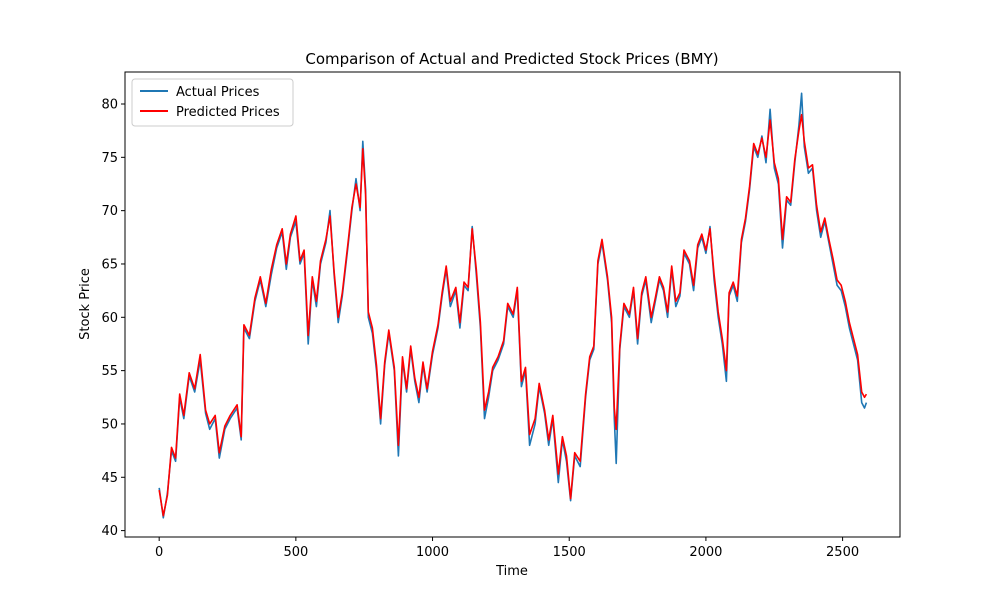  What do you see at coordinates (159, 552) in the screenshot?
I see `x-tick-label: 0` at bounding box center [159, 552].